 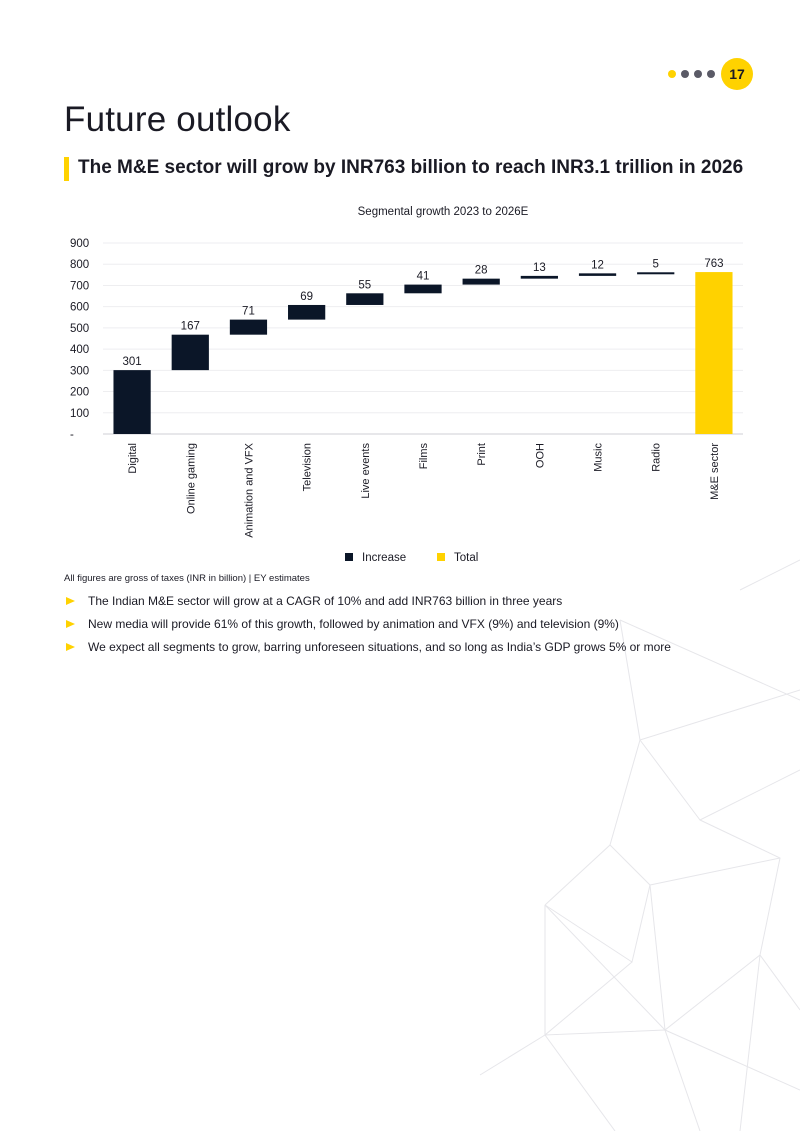 I want to click on legend-swatch-increase, so click(x=349, y=557).